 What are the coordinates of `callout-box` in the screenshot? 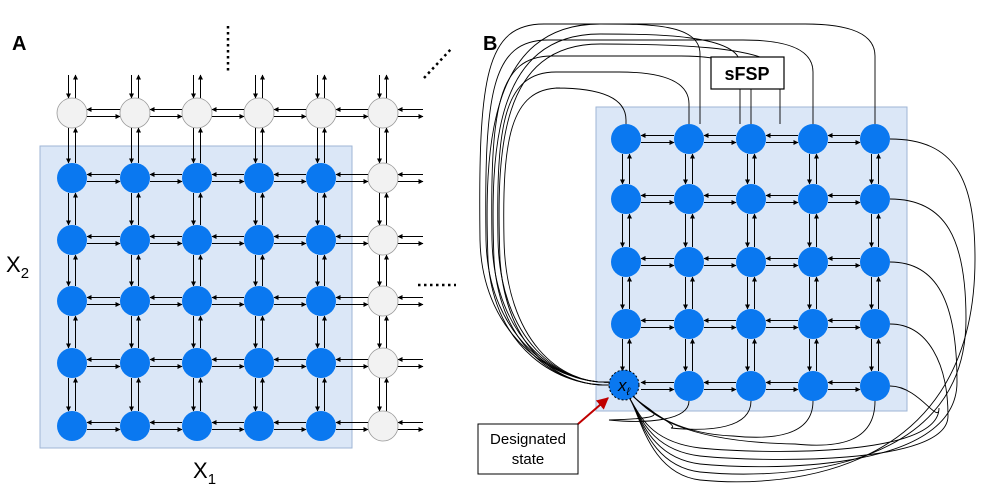 It's located at (528, 449).